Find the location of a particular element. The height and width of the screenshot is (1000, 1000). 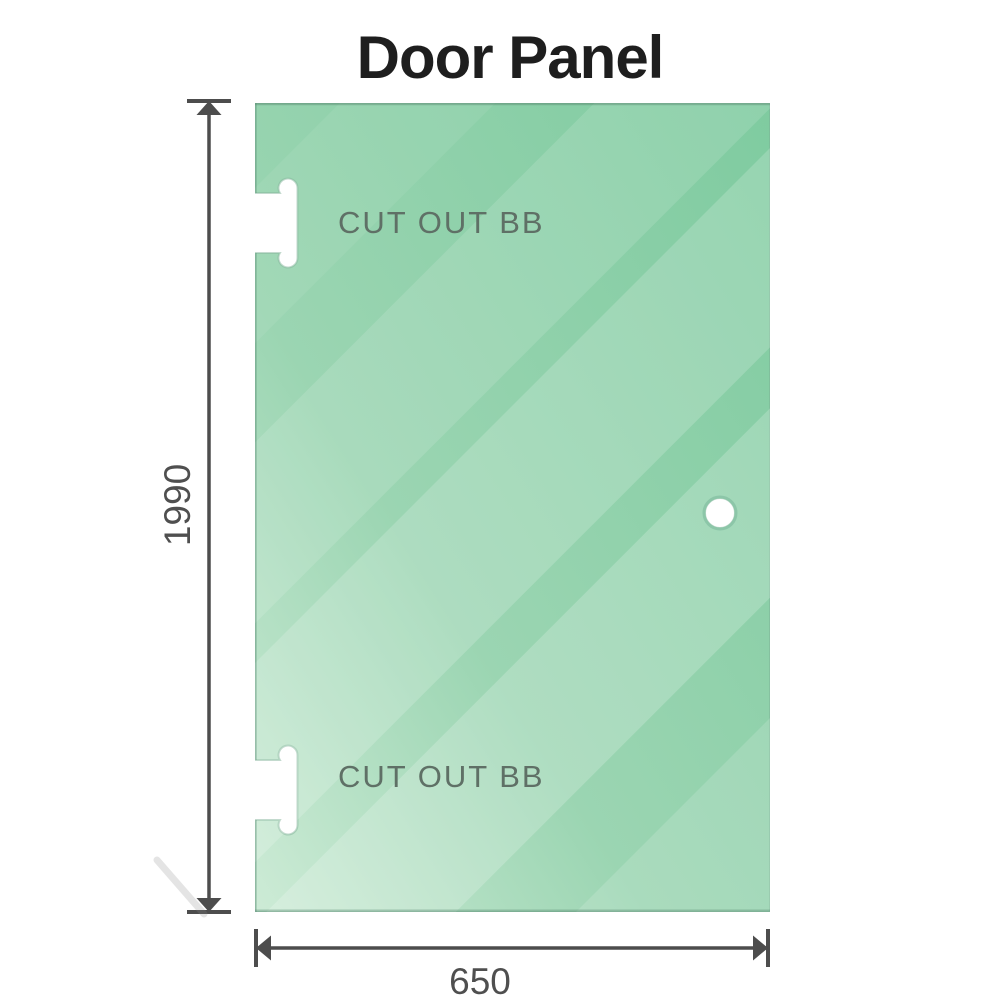

cutout-label-top: CUT OUT BB is located at coordinates (441, 222).